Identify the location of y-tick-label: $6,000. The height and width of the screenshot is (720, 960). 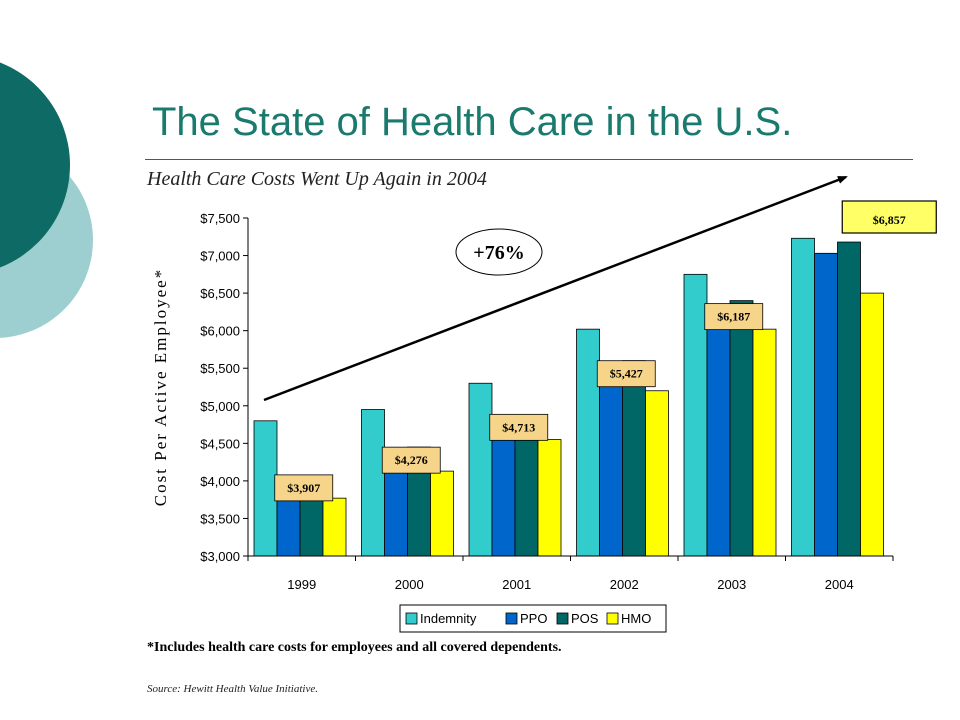
(220, 331).